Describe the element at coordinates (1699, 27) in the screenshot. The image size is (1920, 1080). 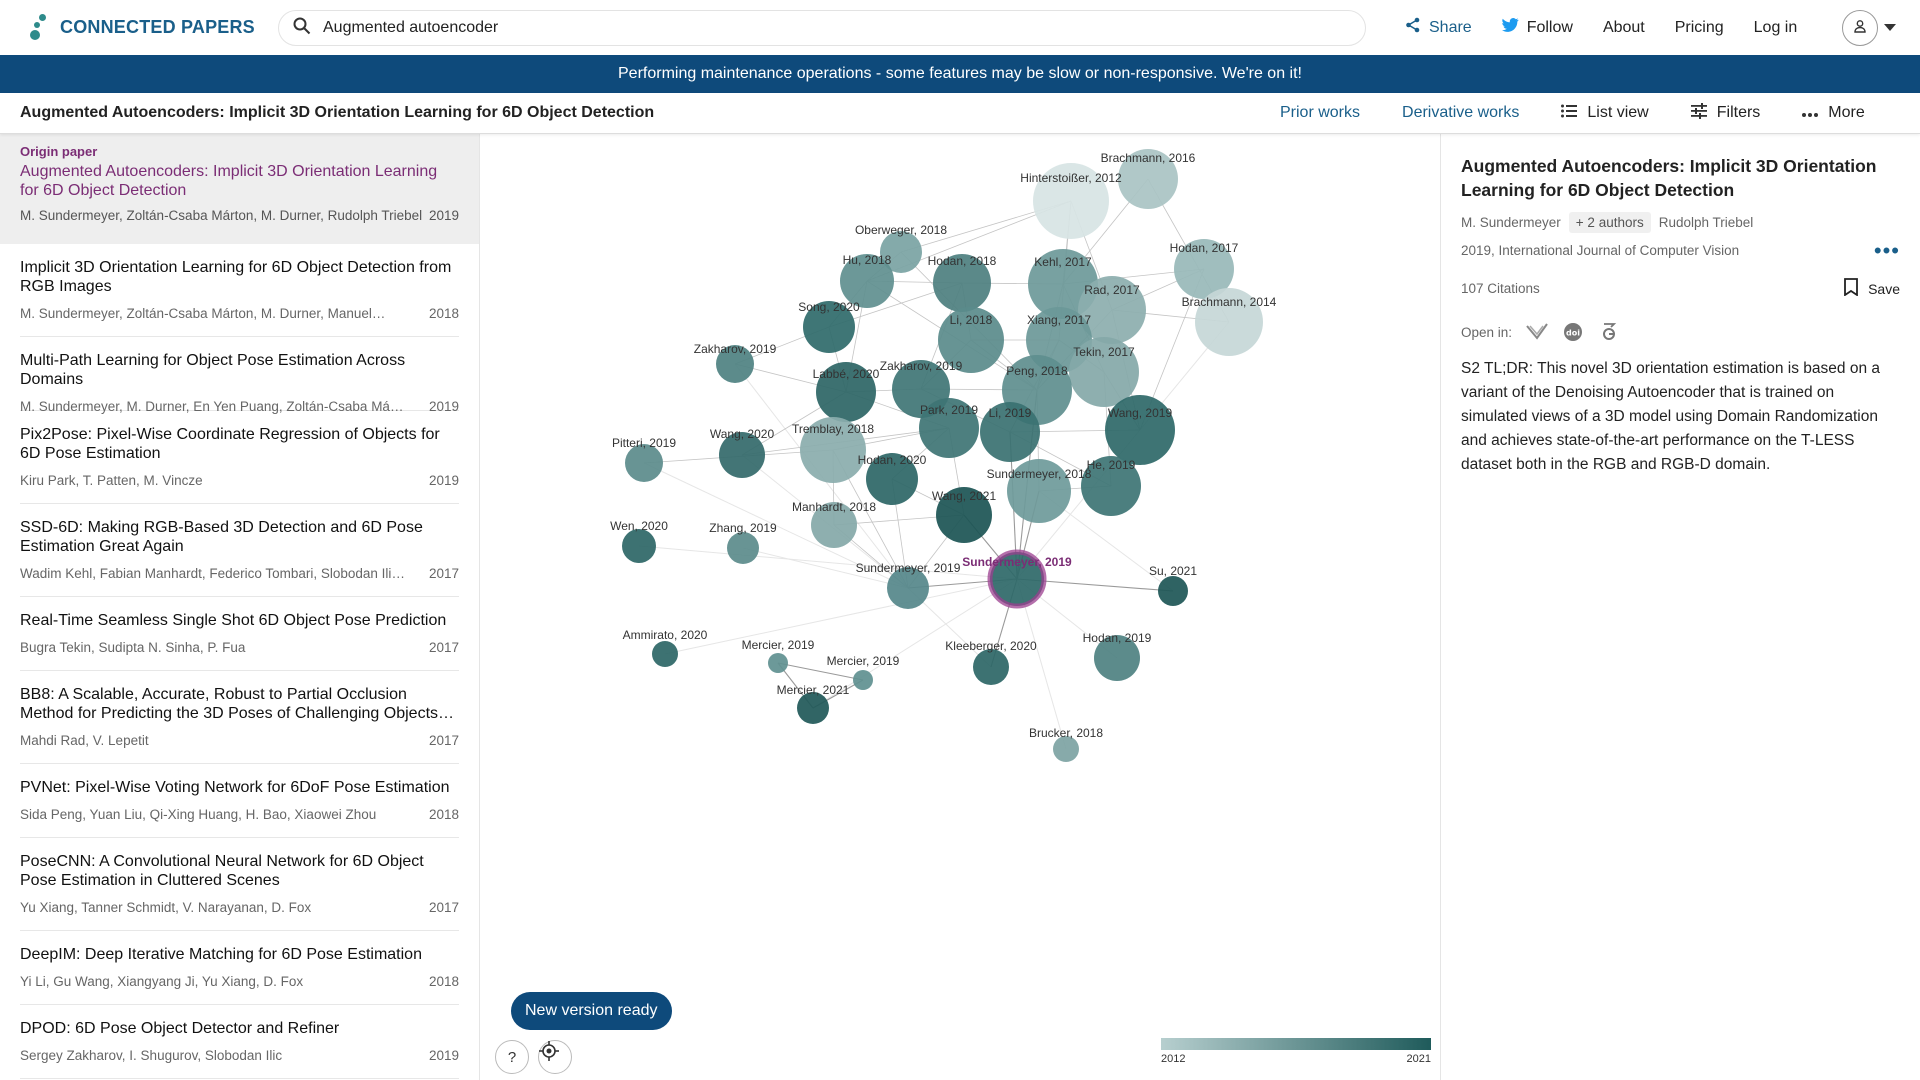
I see `pricing-link: Pricing` at that location.